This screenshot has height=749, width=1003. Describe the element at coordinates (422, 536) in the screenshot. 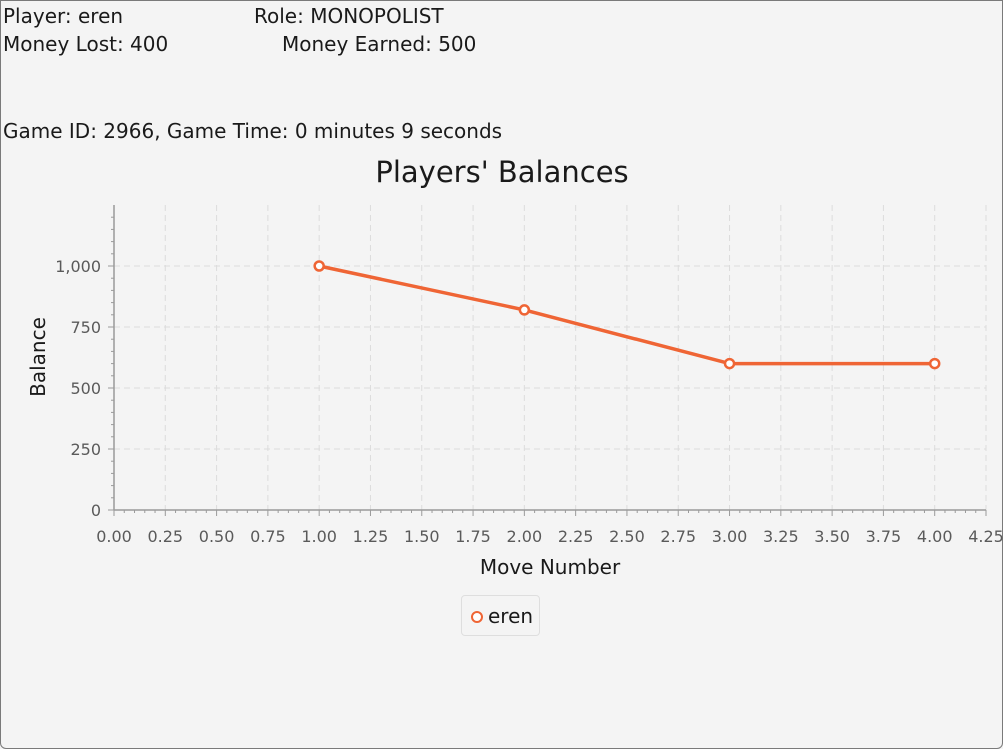

I see `x-tick-label: 1.50` at that location.